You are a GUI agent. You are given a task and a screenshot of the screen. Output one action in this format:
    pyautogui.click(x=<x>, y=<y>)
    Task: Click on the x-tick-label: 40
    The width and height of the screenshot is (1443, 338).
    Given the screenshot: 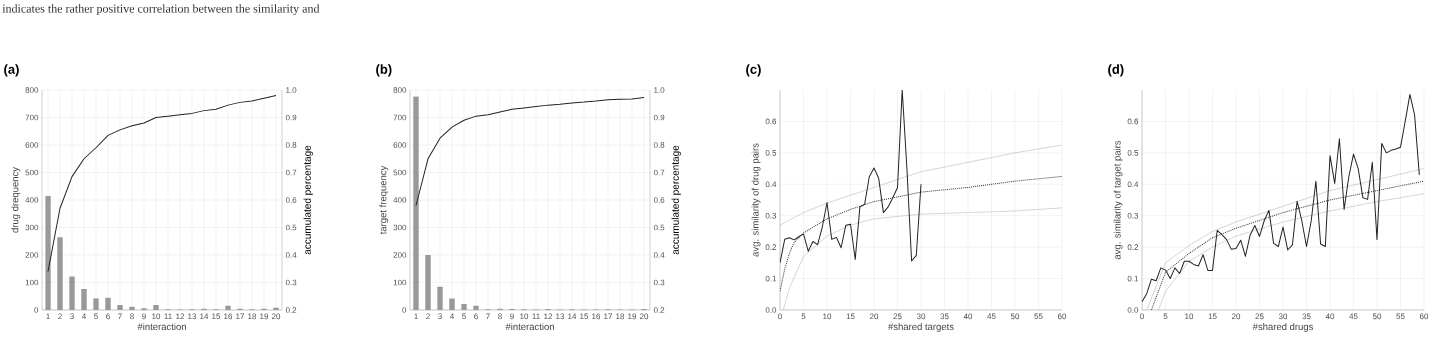 What is the action you would take?
    pyautogui.click(x=968, y=316)
    